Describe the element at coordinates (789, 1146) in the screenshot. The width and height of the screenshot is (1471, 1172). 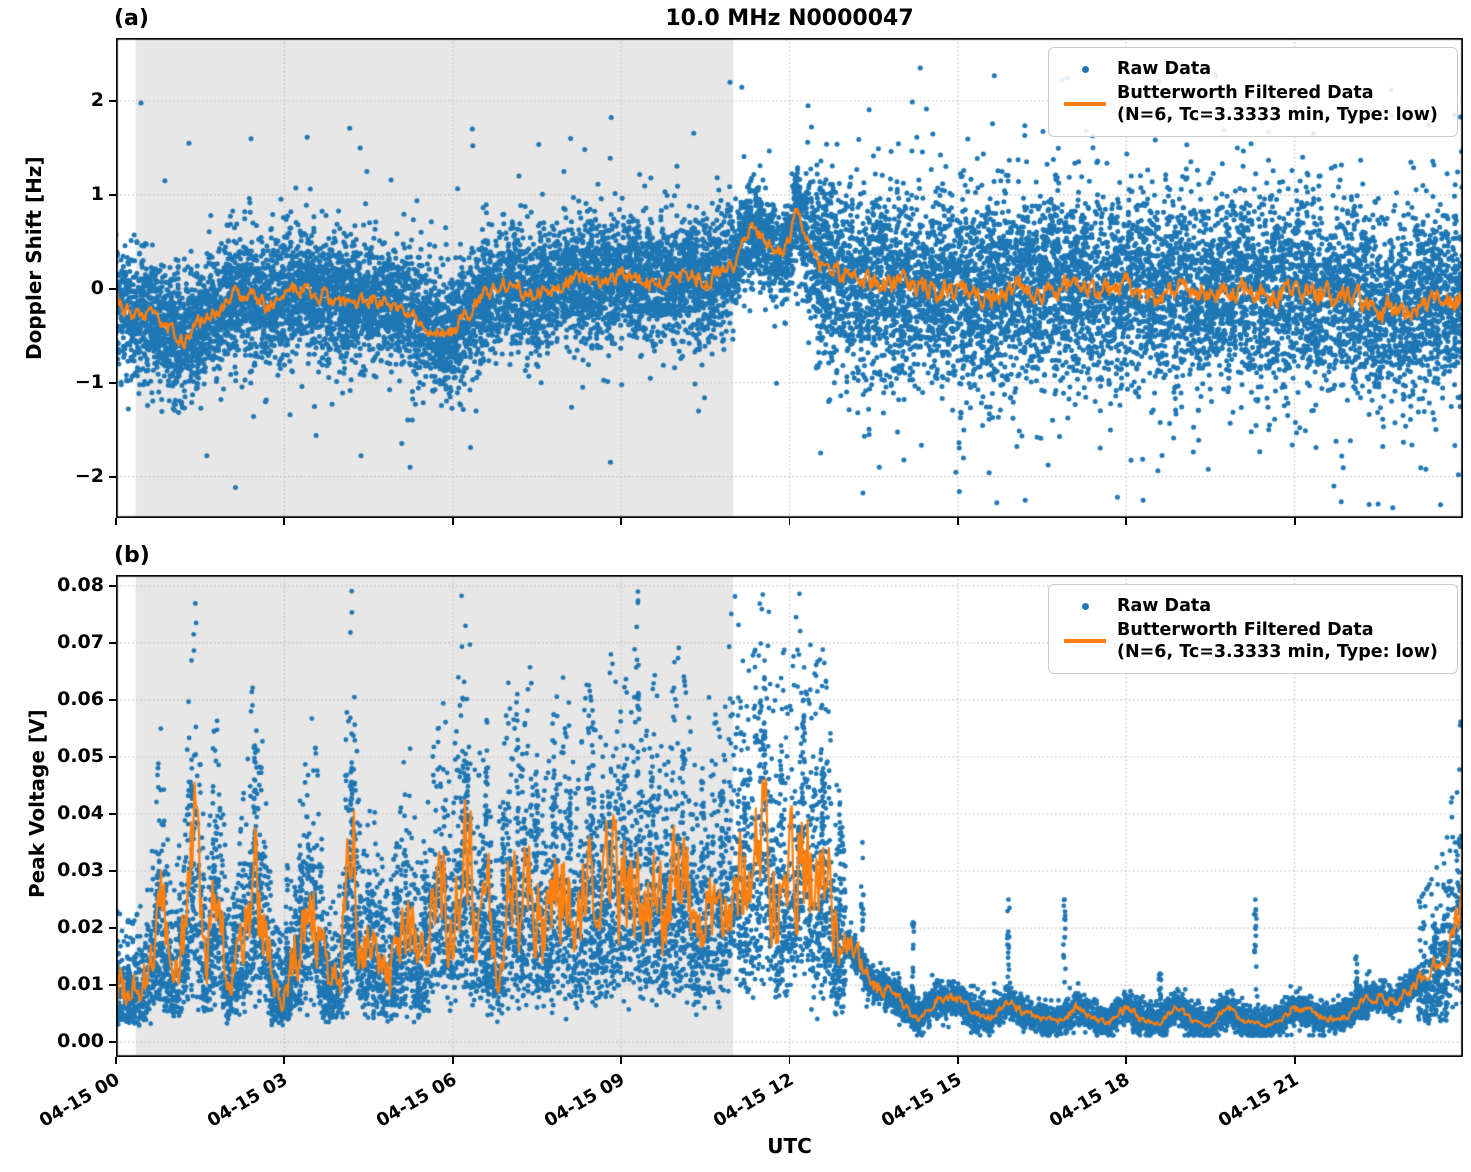
I see `x-axis-label: UTC` at that location.